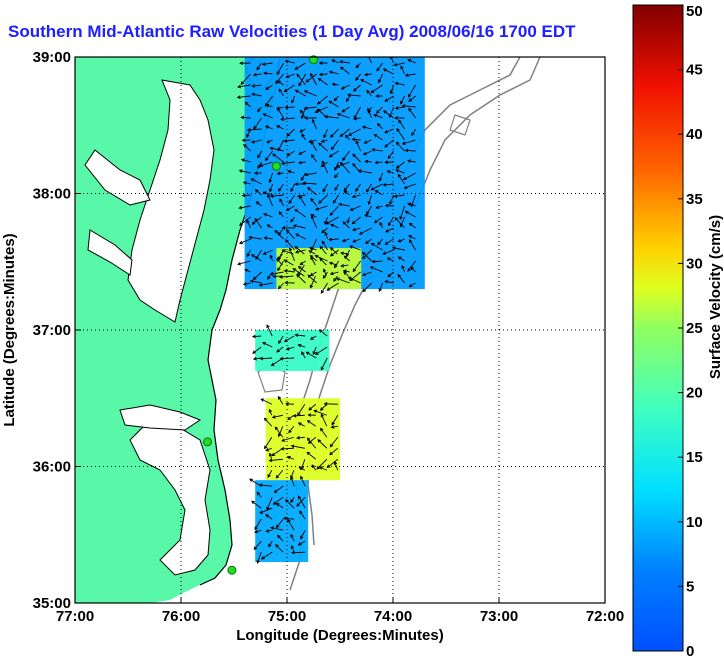  I want to click on colorbar-tick-label: 30, so click(694, 263).